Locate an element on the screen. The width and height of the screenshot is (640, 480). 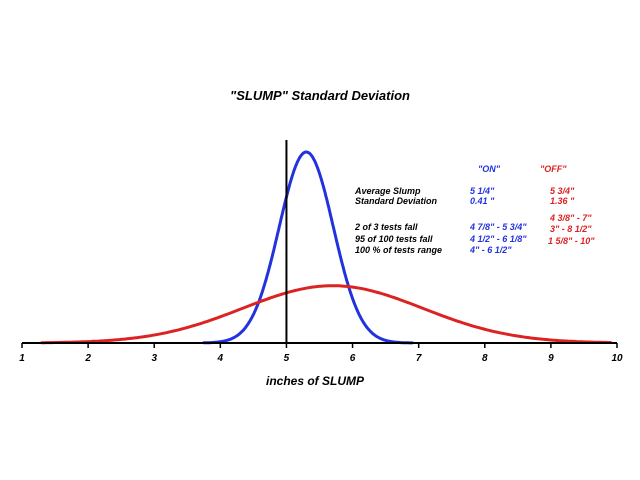
on-hundred-percent: 4" - 6 1/2" is located at coordinates (491, 250).